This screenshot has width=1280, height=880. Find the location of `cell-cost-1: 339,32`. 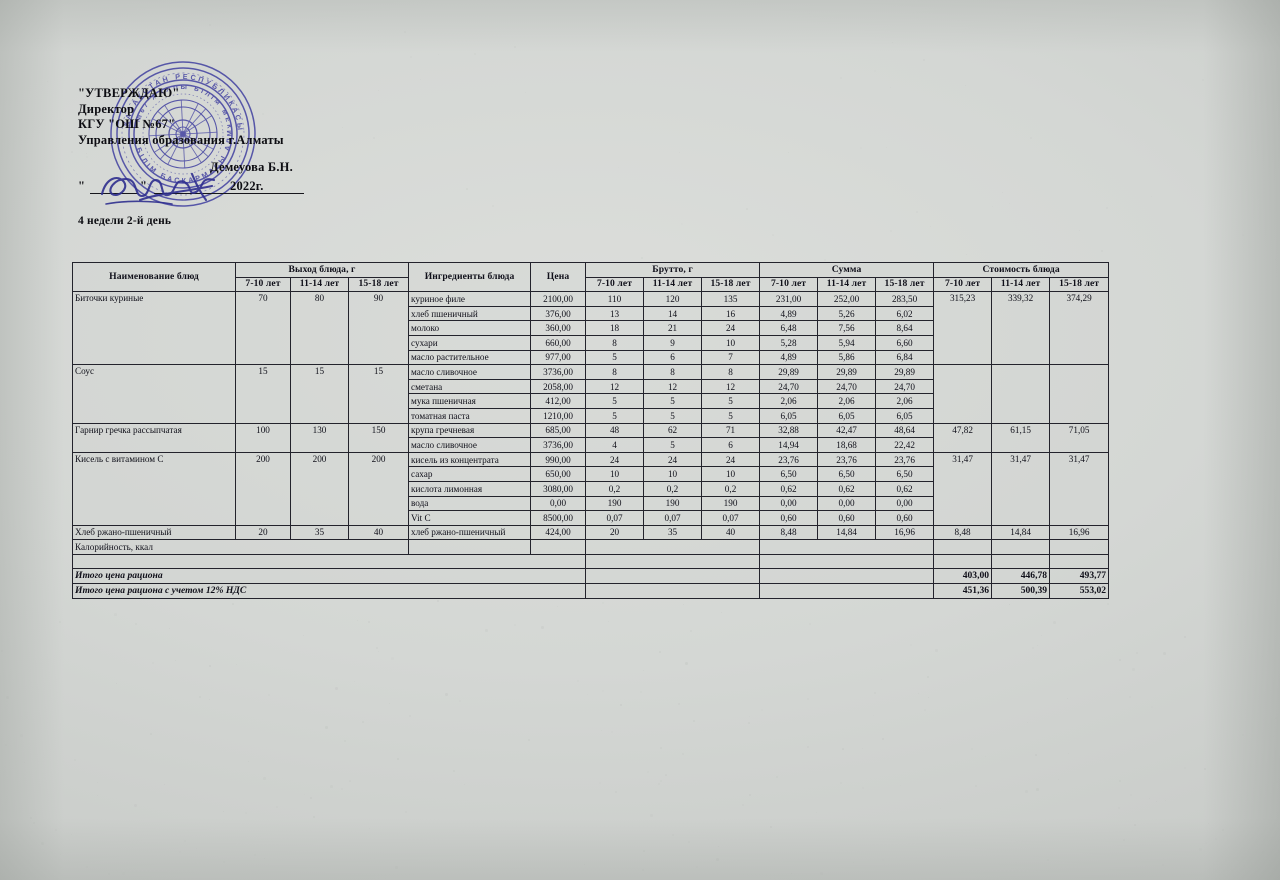

cell-cost-1: 339,32 is located at coordinates (1021, 328).